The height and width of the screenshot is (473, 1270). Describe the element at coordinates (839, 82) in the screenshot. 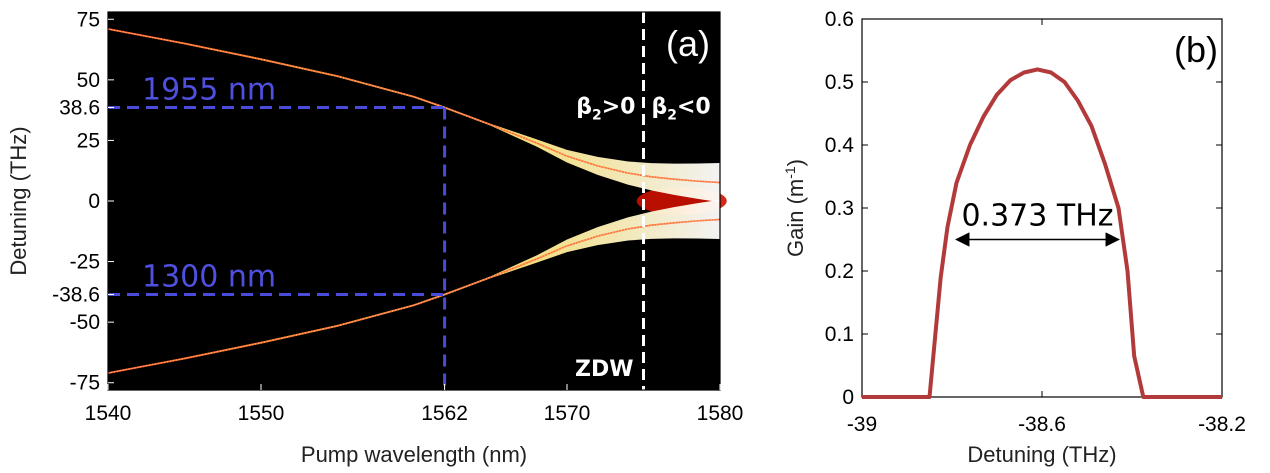

I see `y-tick-label: 0.5` at that location.